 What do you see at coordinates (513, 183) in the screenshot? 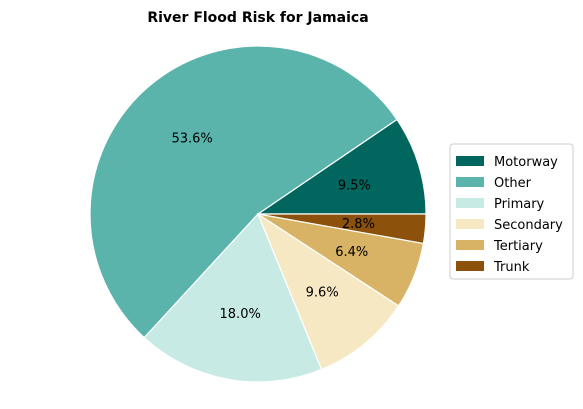
I see `legend-label-other: Other` at bounding box center [513, 183].